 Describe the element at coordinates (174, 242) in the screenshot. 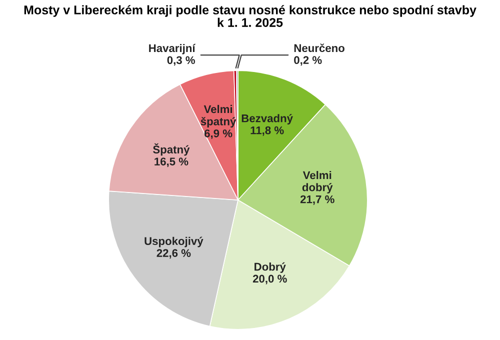

I see `slice-label: Uspokojivý` at that location.